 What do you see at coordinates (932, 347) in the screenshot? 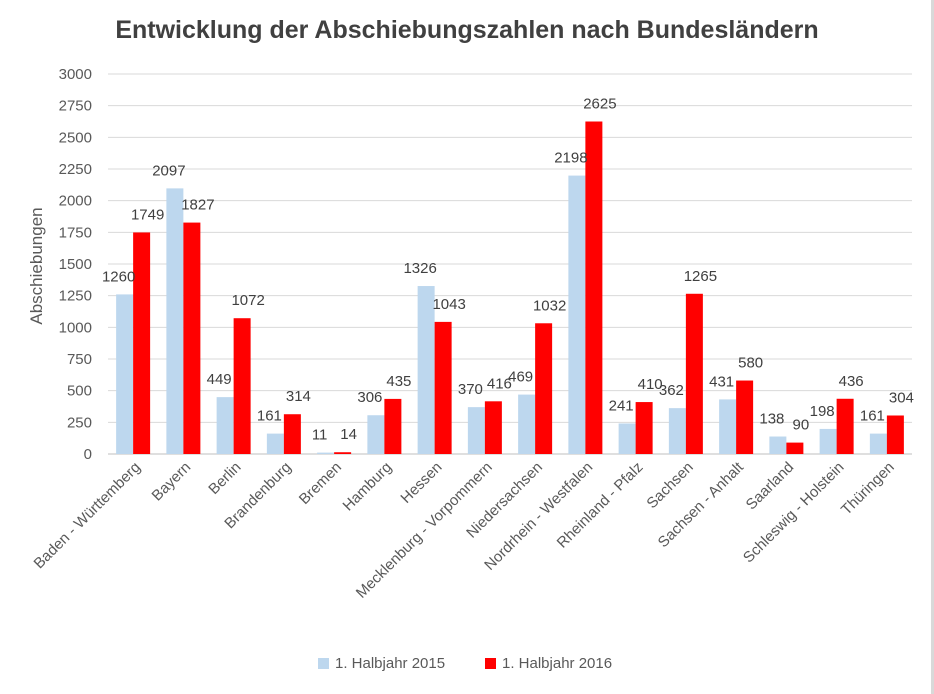
I see `frame-edge` at bounding box center [932, 347].